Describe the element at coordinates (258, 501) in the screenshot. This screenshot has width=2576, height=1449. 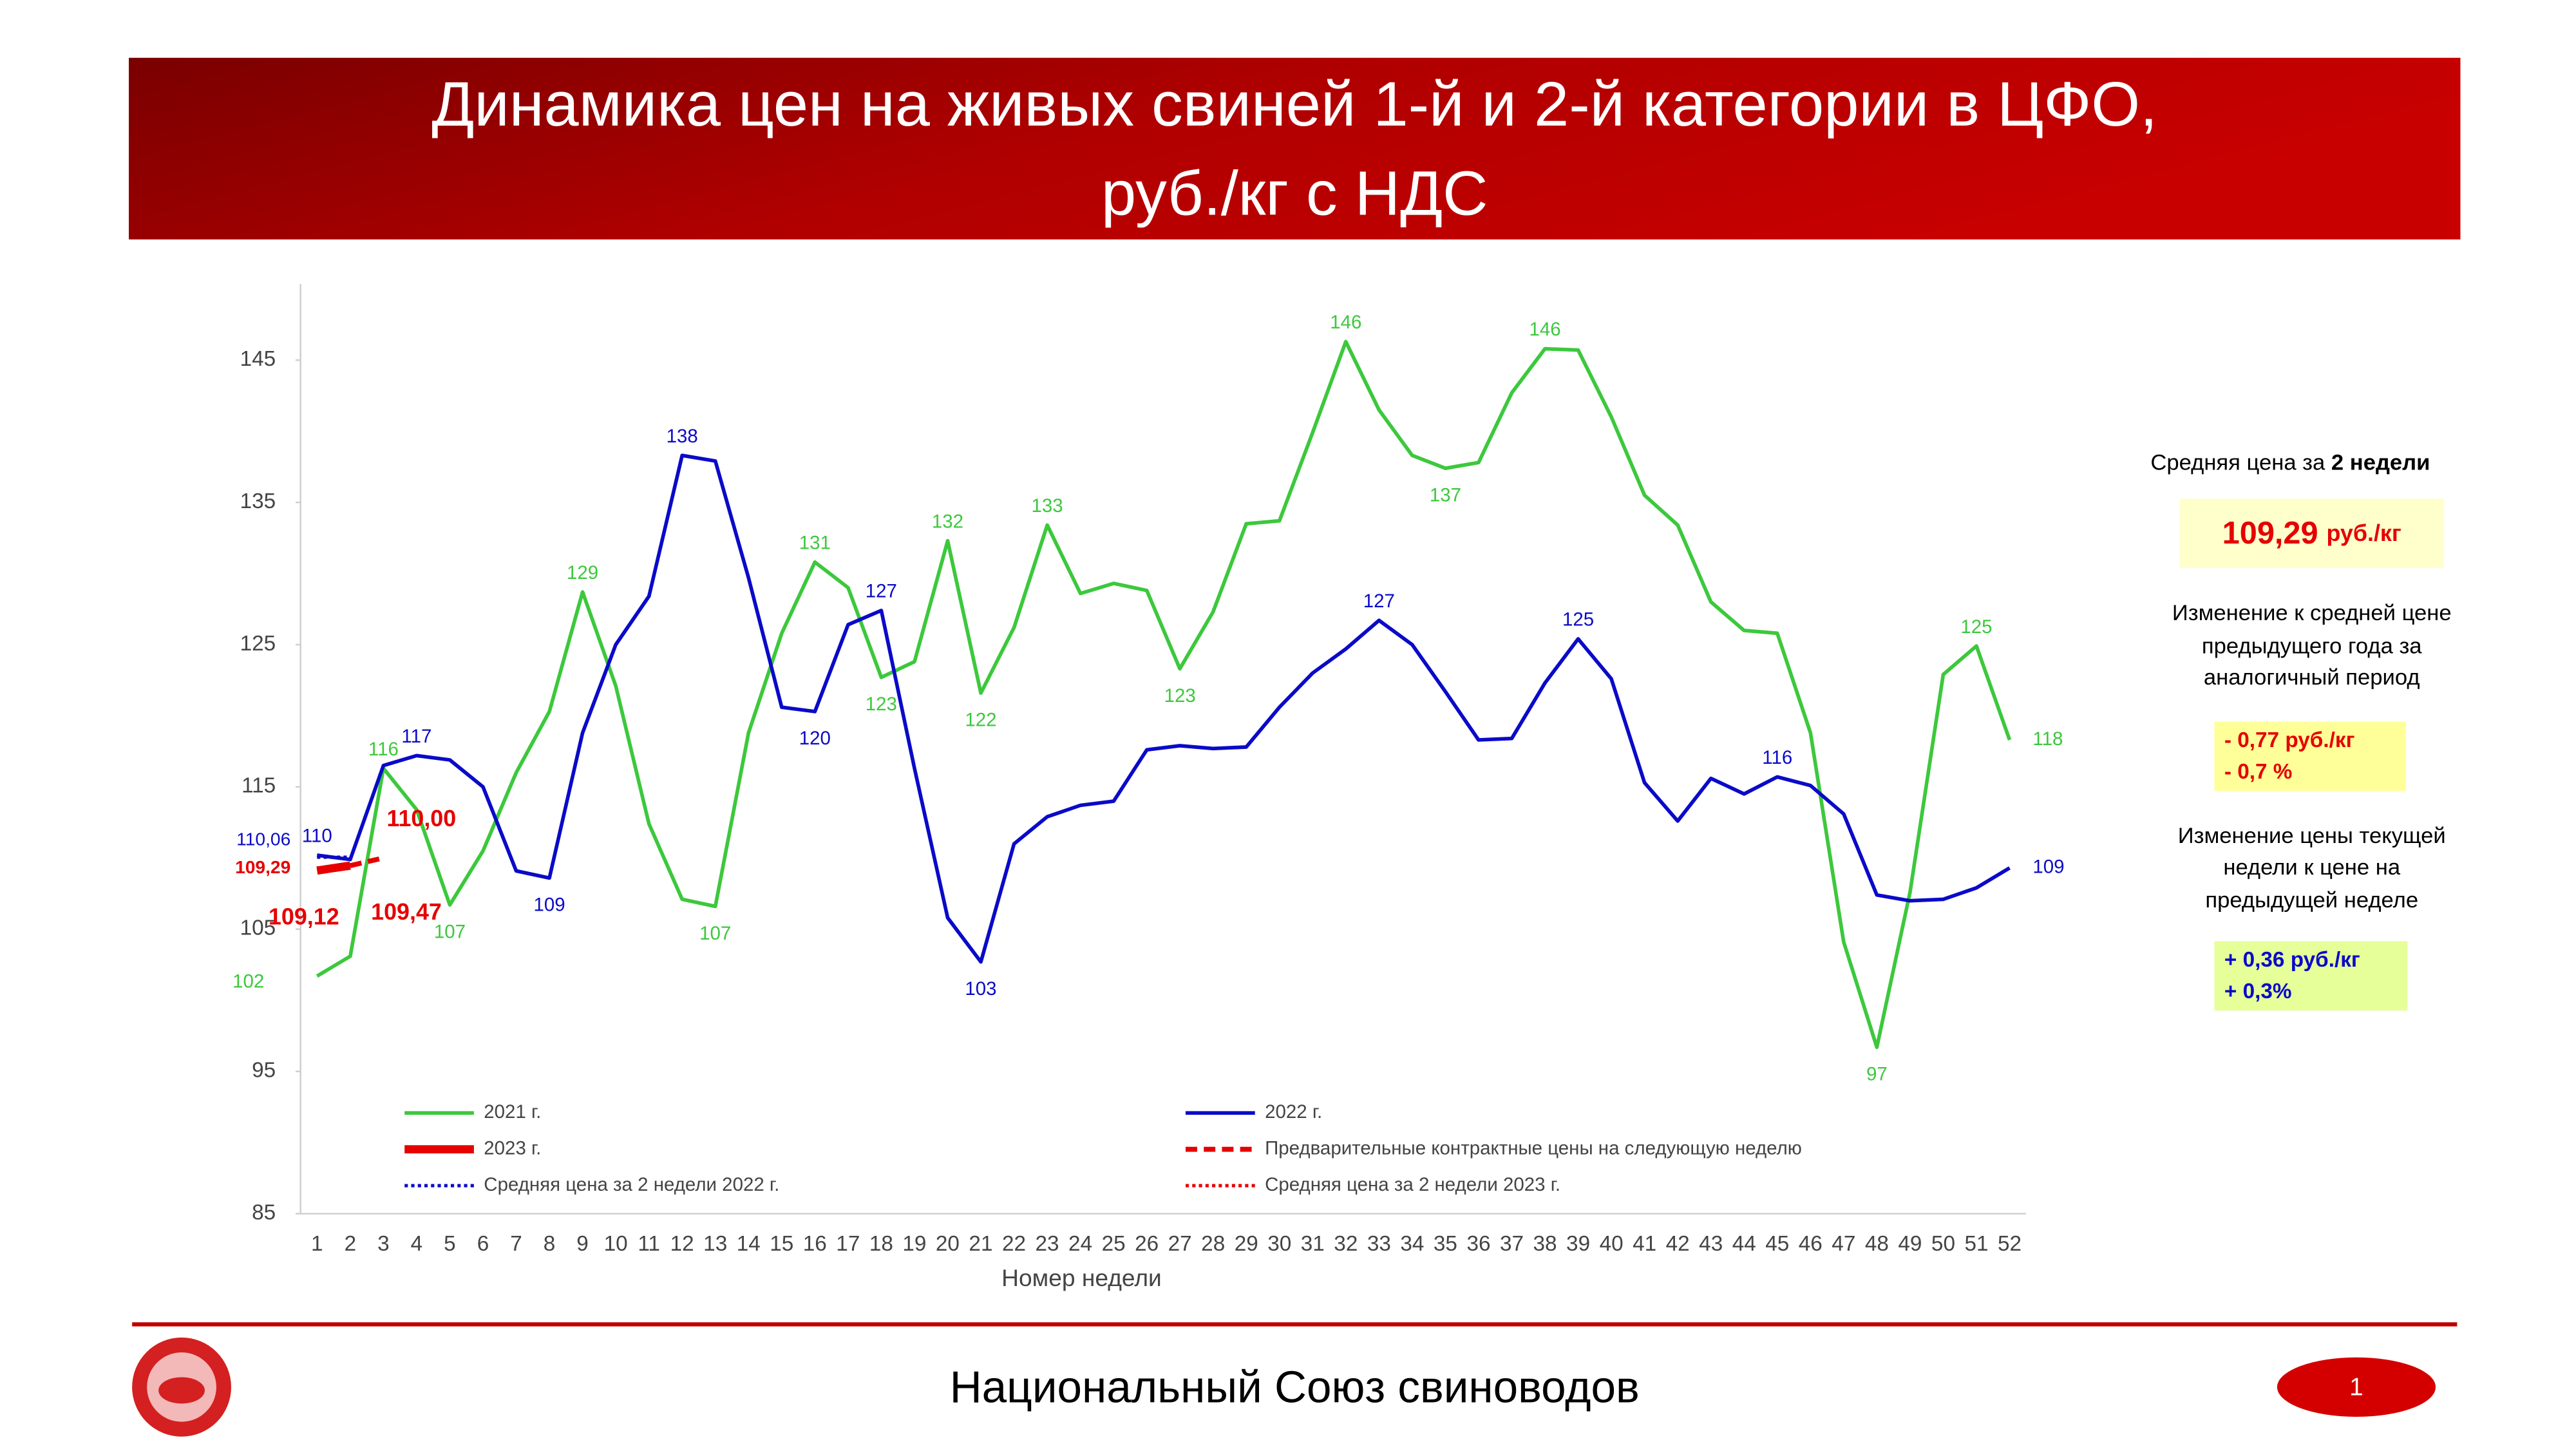
I see `y-tick-label: 135` at that location.